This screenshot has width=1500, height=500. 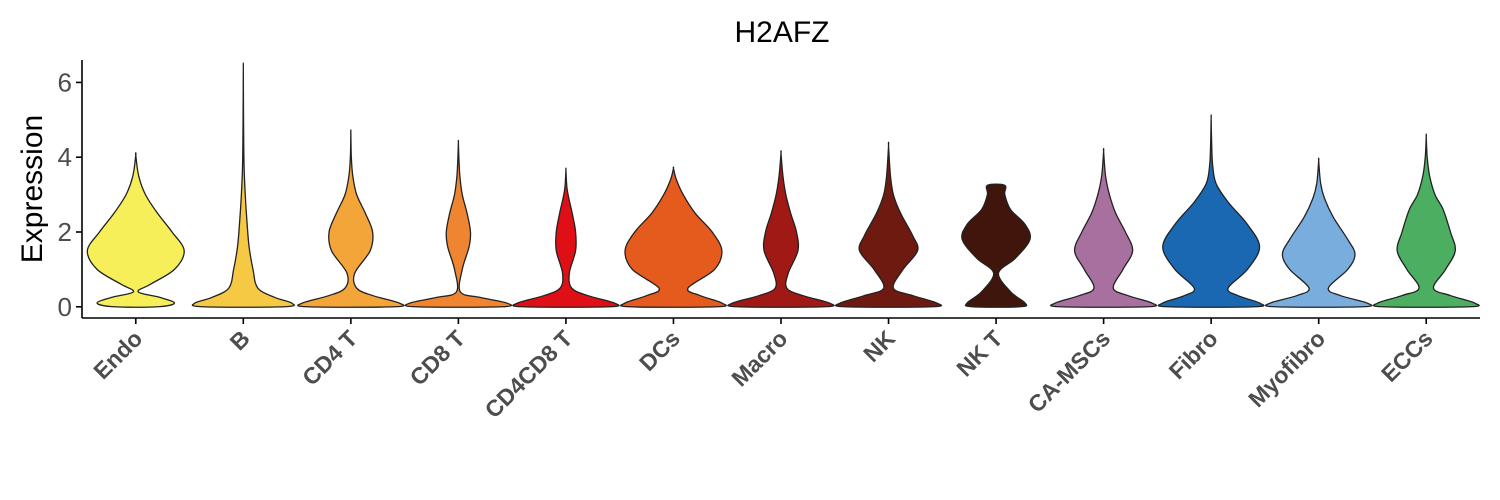 What do you see at coordinates (1069, 371) in the screenshot?
I see `x-tick-label: CA-MSCs` at bounding box center [1069, 371].